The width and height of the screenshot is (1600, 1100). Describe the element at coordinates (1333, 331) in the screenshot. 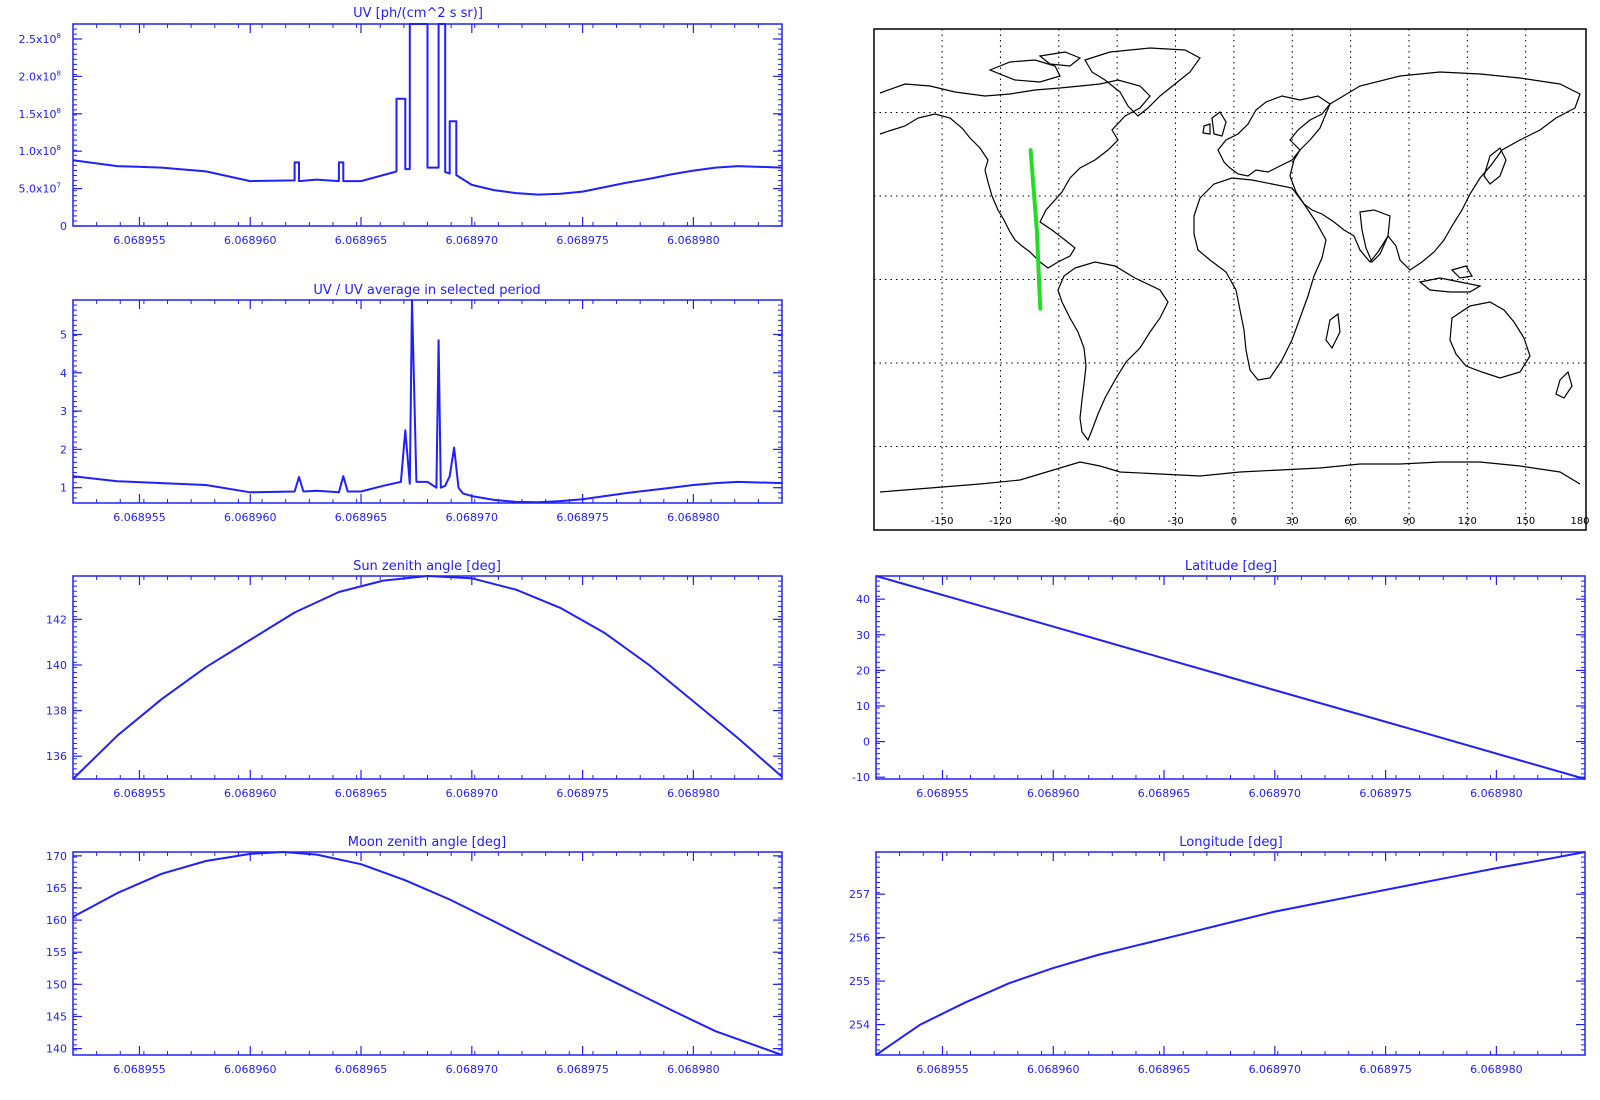

I see `coastline-madagascar` at that location.